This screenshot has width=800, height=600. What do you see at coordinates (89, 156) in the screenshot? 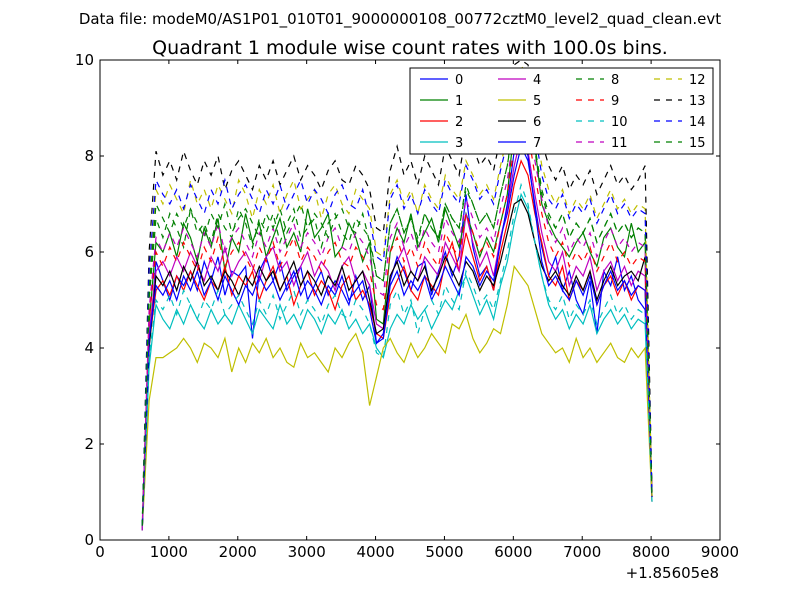
I see `y-tick-label: 8` at bounding box center [89, 156].